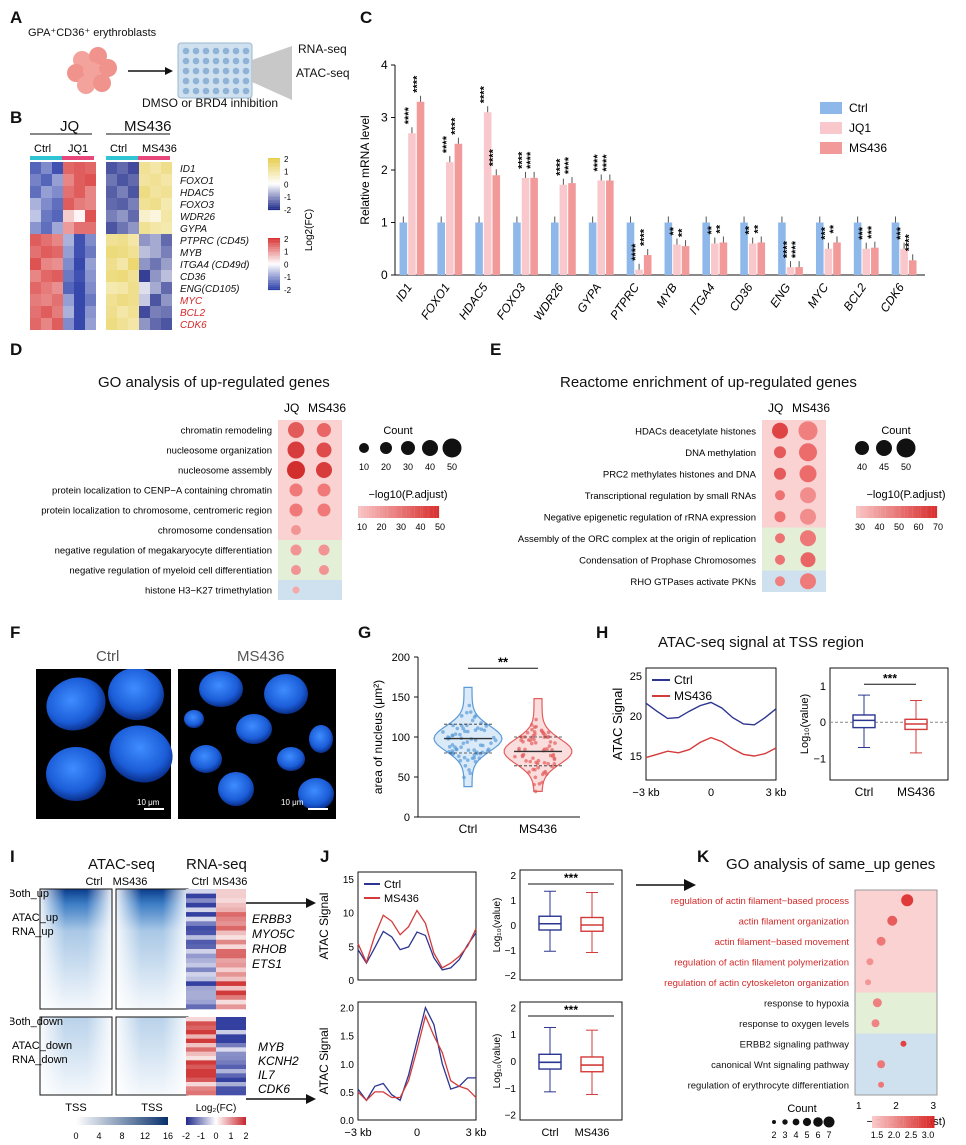 This screenshot has height=1145, width=966. Describe the element at coordinates (711, 747) in the screenshot. I see `signal-line` at that location.